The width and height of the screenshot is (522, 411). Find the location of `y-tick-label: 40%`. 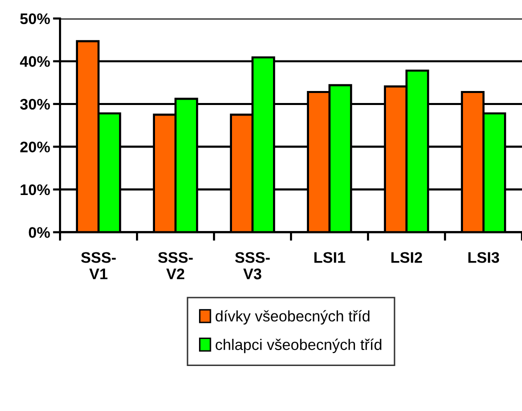

y-tick-label: 40% is located at coordinates (35, 61).